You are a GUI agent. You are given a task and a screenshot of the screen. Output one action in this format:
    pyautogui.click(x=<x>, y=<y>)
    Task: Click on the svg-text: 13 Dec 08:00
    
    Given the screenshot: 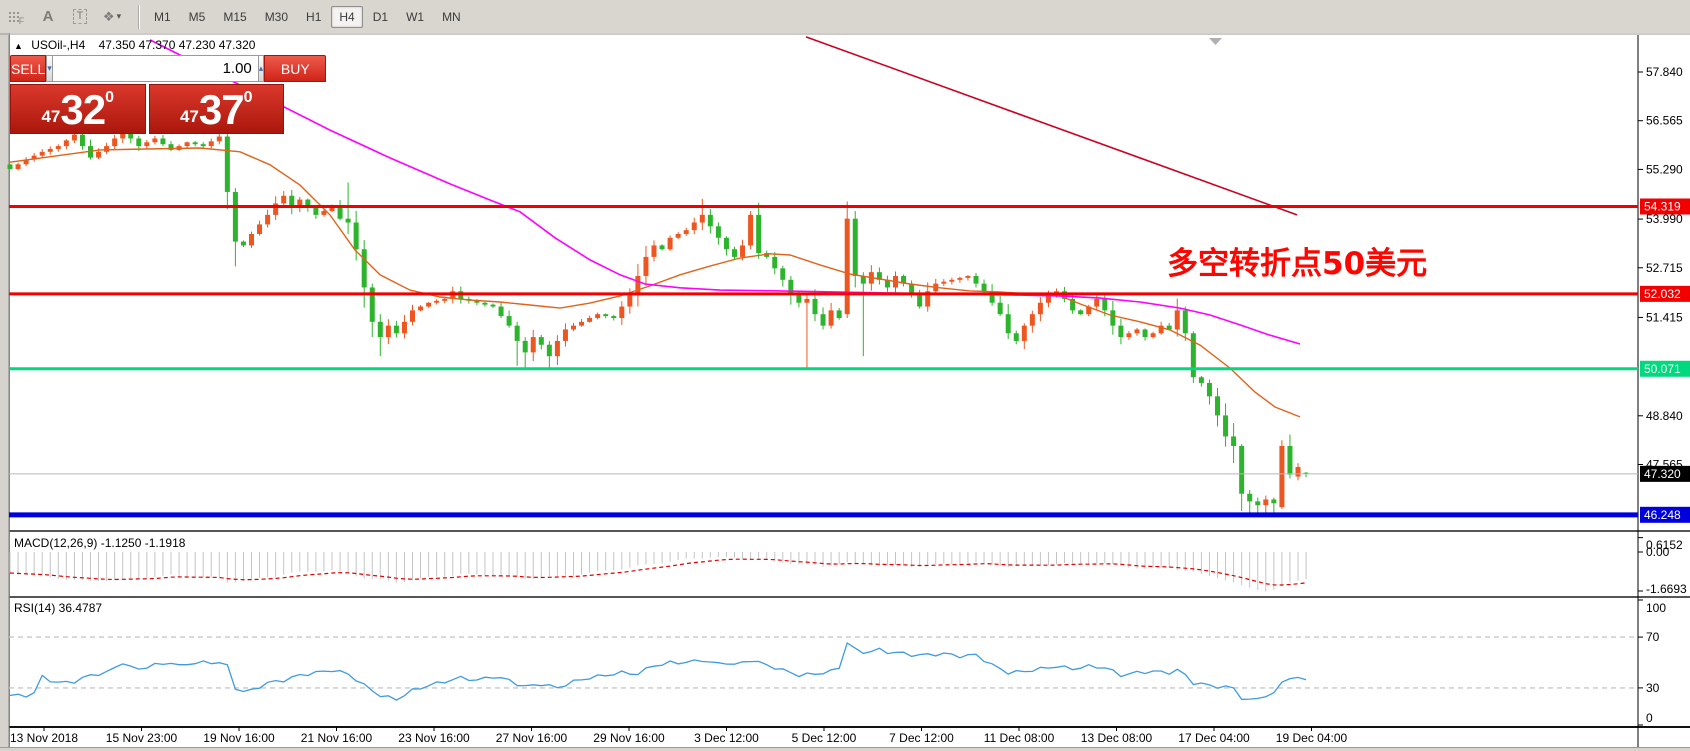 What is the action you would take?
    pyautogui.click(x=1117, y=738)
    